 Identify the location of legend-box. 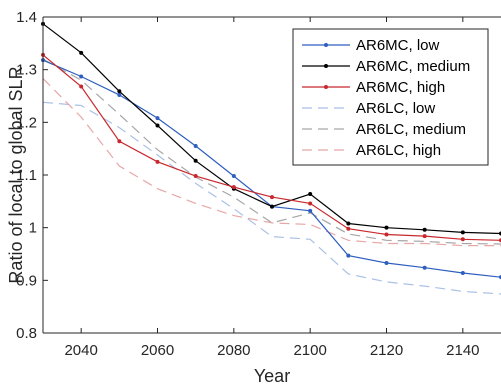
(390, 97).